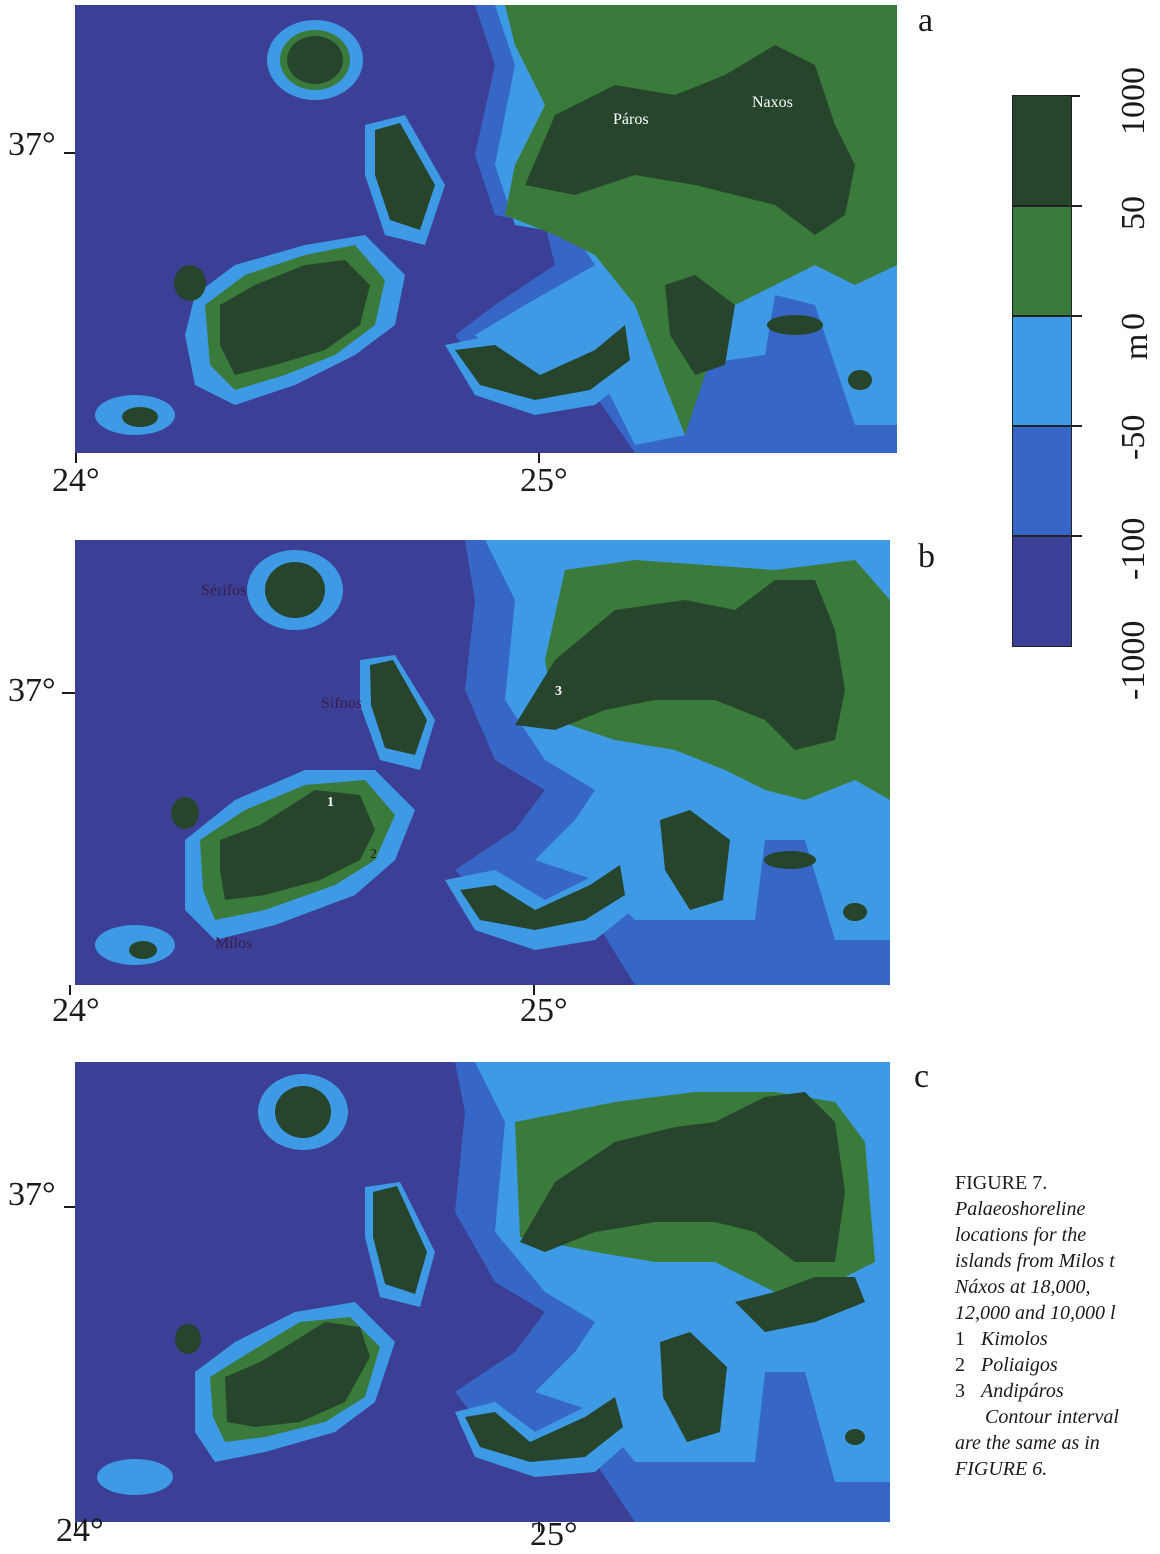 Image resolution: width=1160 pixels, height=1554 pixels. Describe the element at coordinates (1001, 1183) in the screenshot. I see `caption-title: FIGURE 7.` at that location.